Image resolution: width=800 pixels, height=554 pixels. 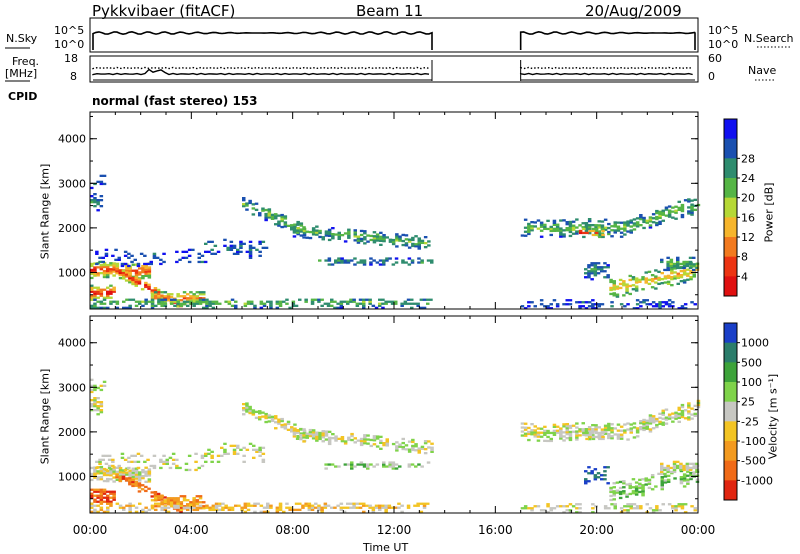 What do you see at coordinates (26, 61) in the screenshot?
I see `freq-label: Freq.` at bounding box center [26, 61].